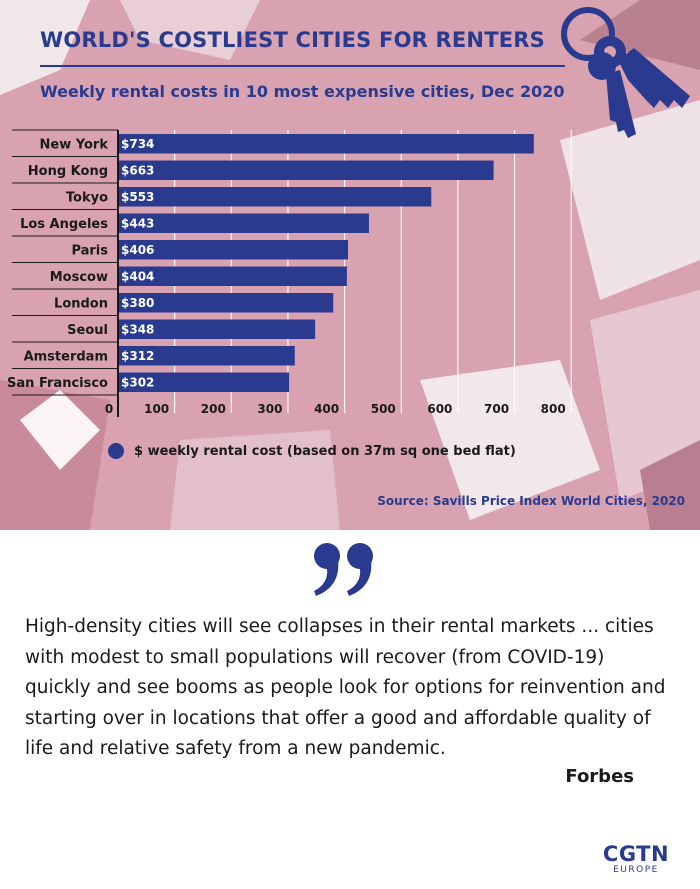  What do you see at coordinates (137, 356) in the screenshot?
I see `data-label: $312` at bounding box center [137, 356].